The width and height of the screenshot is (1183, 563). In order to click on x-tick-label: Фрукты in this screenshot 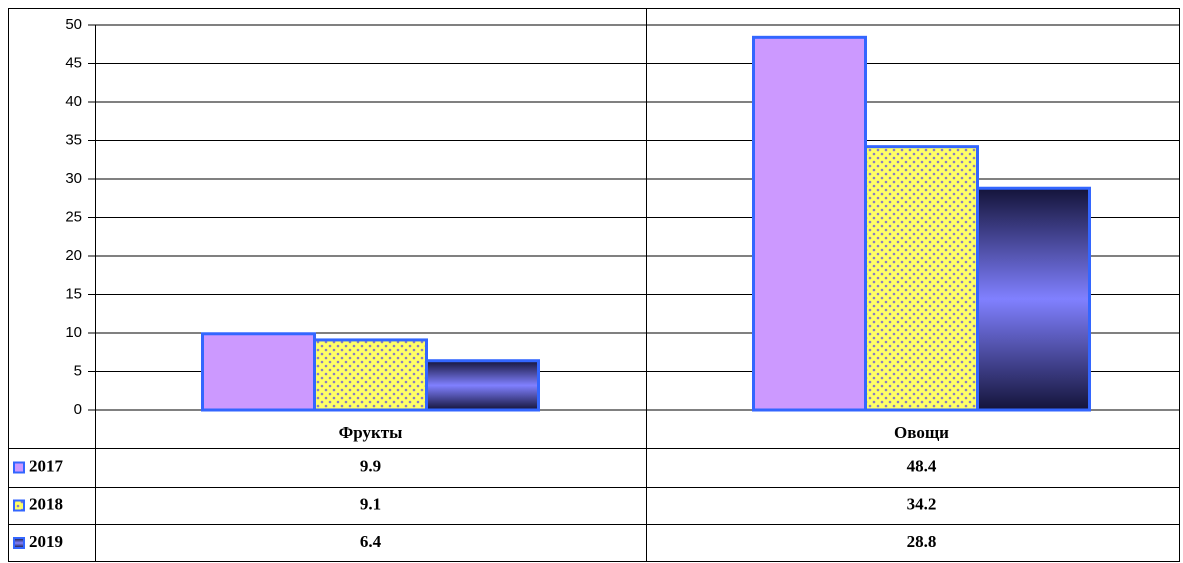, I will do `click(371, 432)`.